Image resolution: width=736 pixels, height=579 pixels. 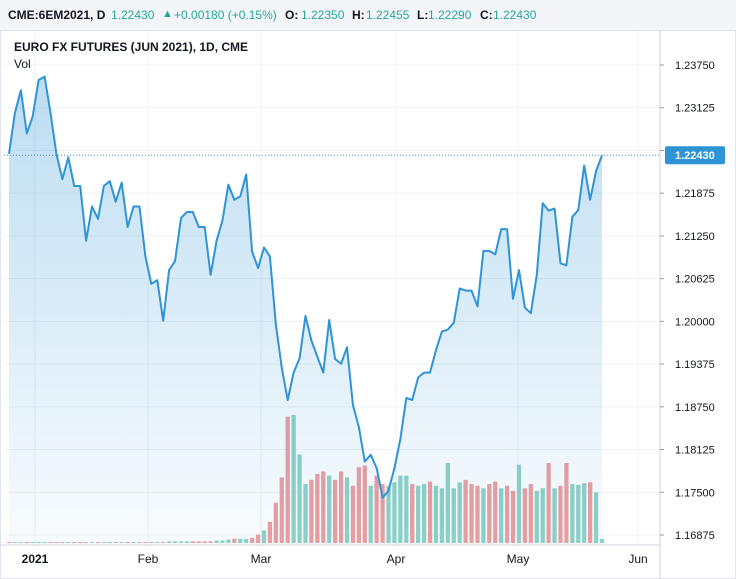 I want to click on y-tick-label: 1.20625, so click(x=695, y=280).